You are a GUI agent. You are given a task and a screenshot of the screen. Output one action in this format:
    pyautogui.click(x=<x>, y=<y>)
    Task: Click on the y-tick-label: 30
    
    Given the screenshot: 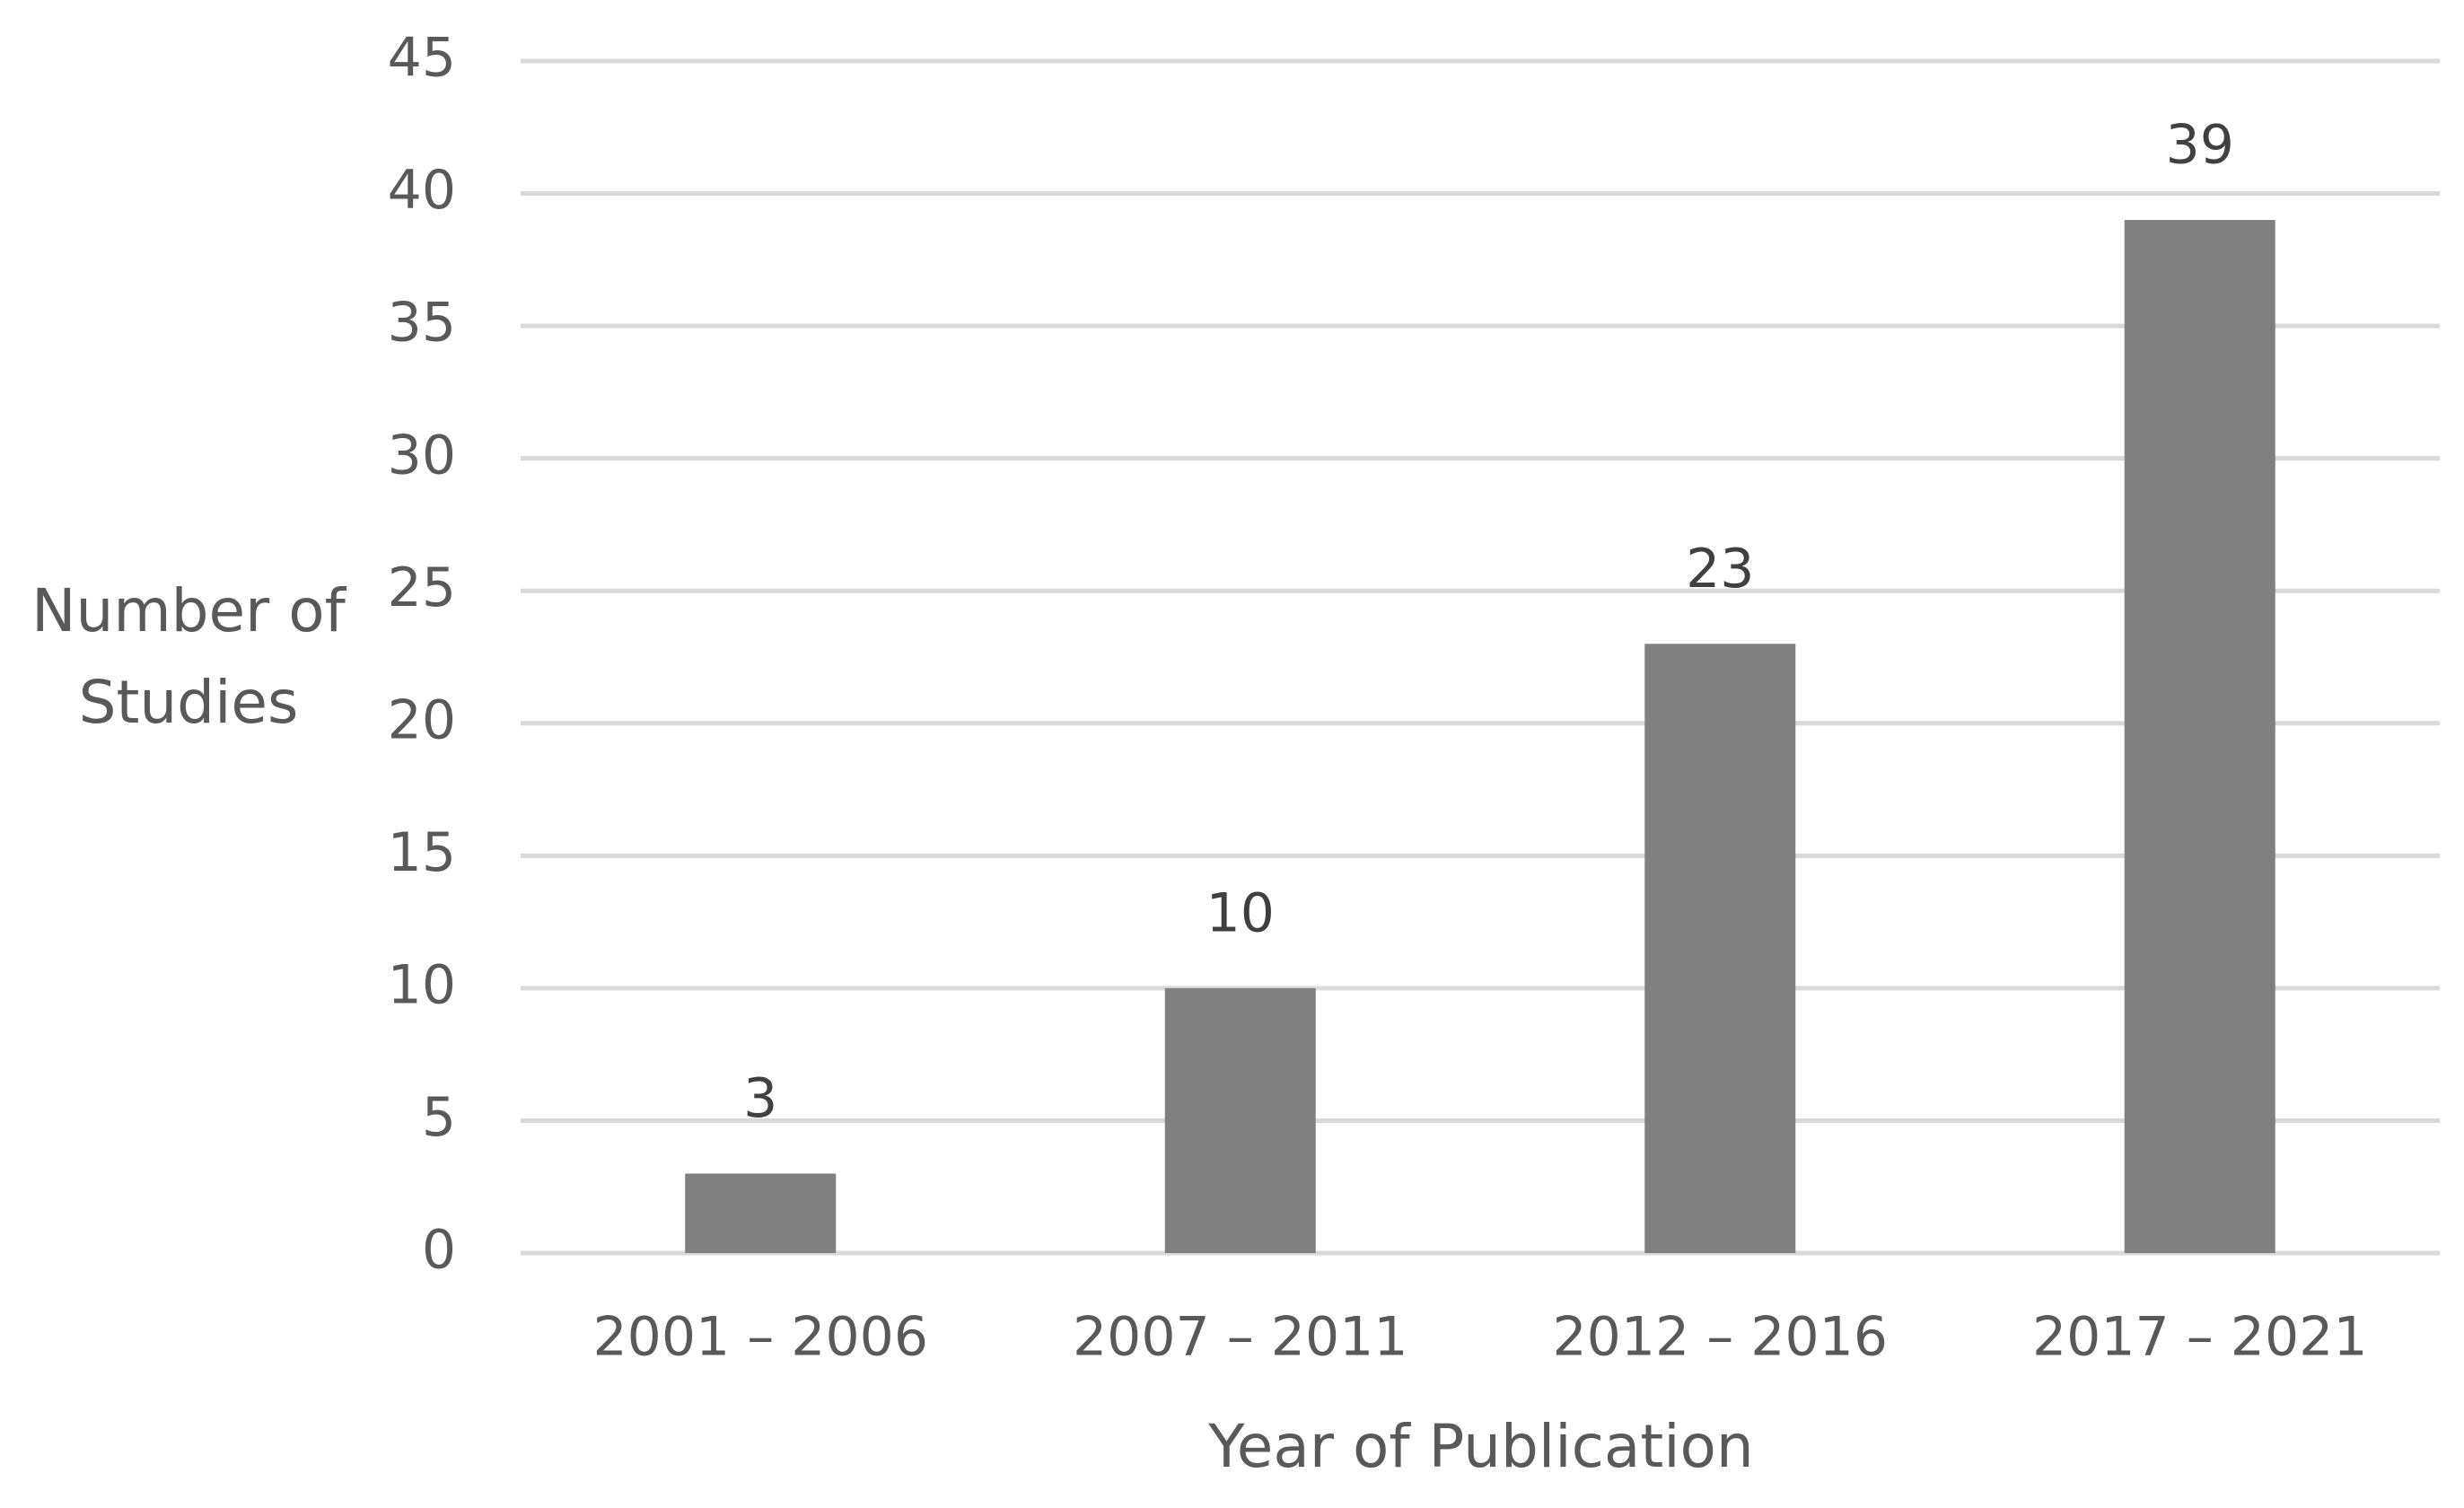 What is the action you would take?
    pyautogui.click(x=422, y=455)
    